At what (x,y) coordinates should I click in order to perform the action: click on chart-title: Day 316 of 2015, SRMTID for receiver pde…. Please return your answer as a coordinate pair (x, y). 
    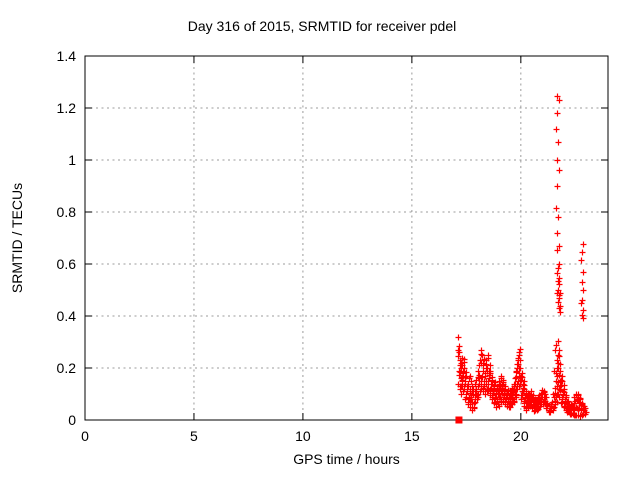
    Looking at the image, I should click on (322, 26).